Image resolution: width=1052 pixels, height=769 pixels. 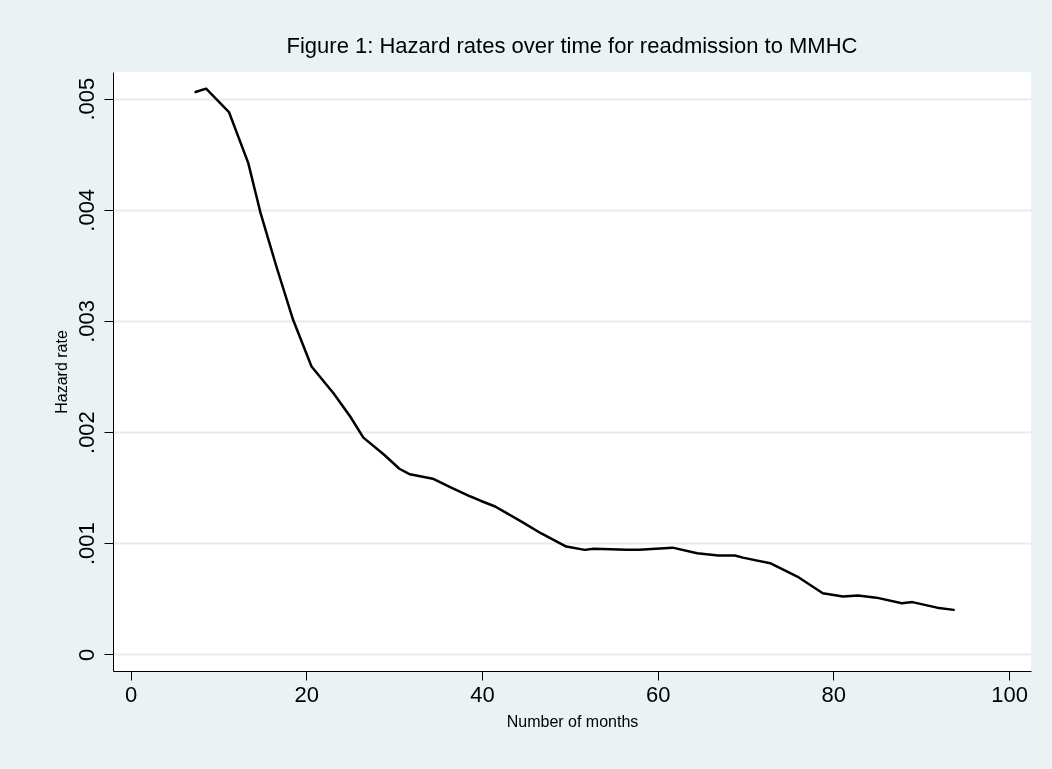 What do you see at coordinates (86, 654) in the screenshot?
I see `y-tick-label: 0` at bounding box center [86, 654].